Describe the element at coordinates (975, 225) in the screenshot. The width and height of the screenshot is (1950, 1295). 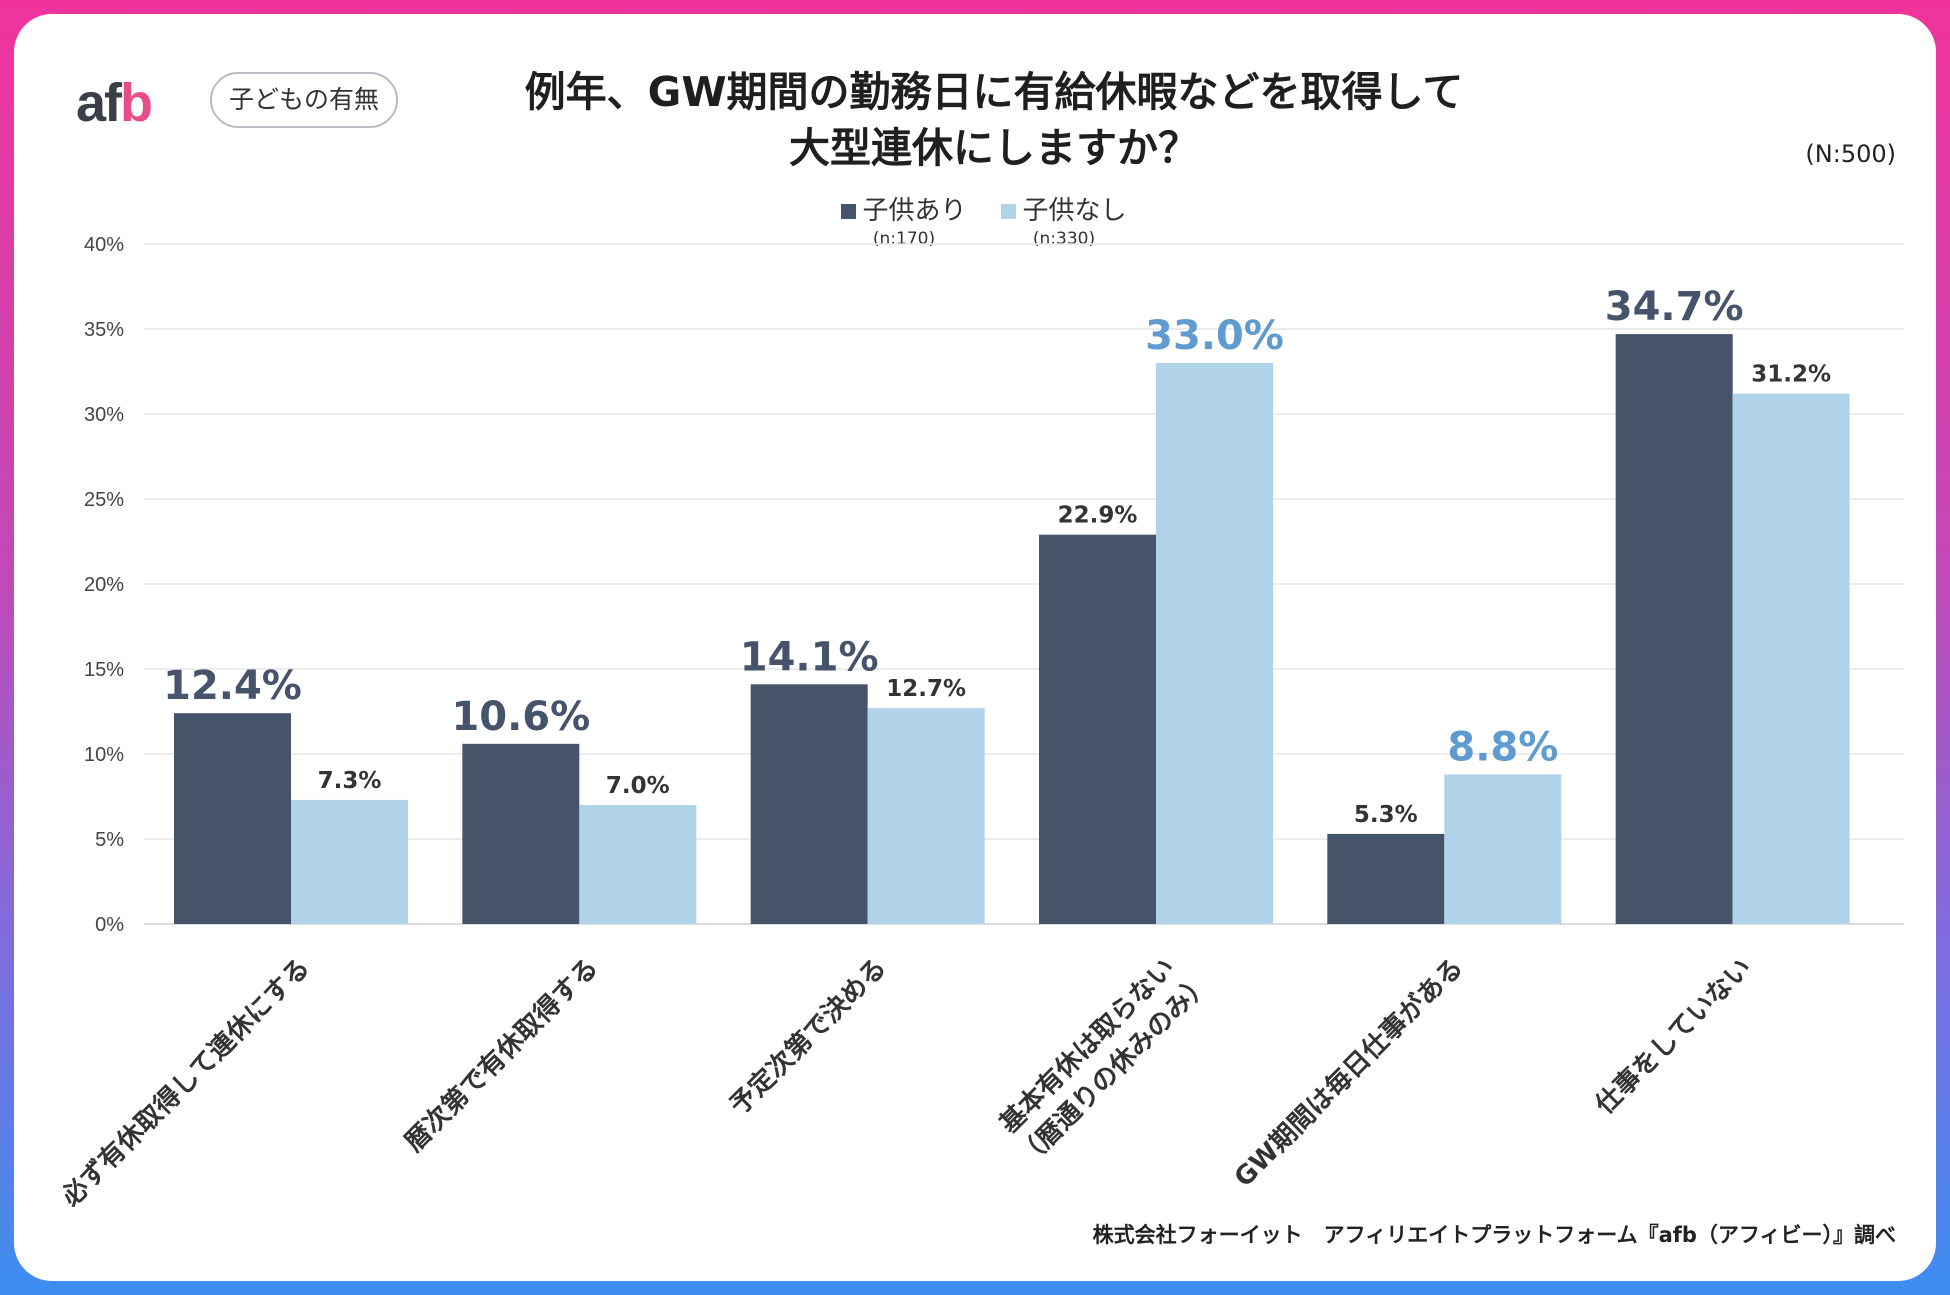
I see `legend: 子供あり (n:170) 子供なし (n:330)` at that location.